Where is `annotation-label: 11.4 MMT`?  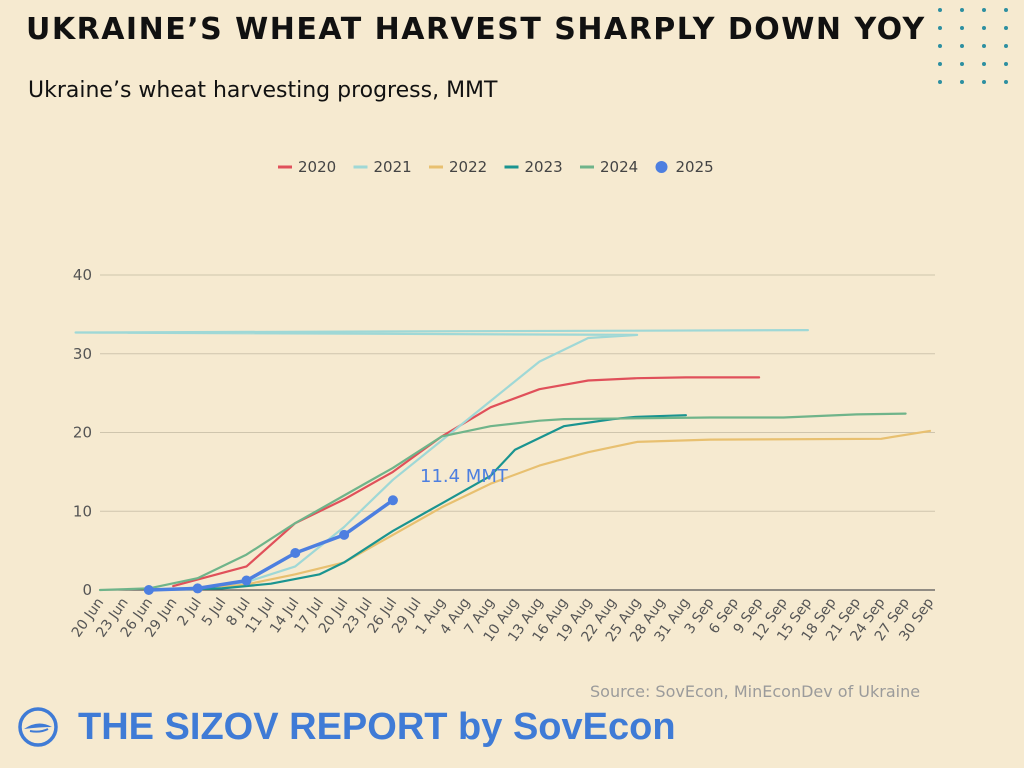 annotation-label: 11.4 MMT is located at coordinates (464, 476).